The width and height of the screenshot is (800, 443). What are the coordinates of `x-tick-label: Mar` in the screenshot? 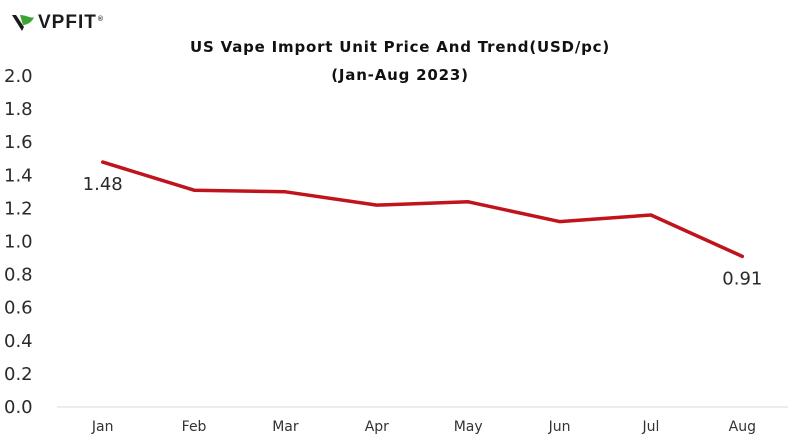 It's located at (285, 427).